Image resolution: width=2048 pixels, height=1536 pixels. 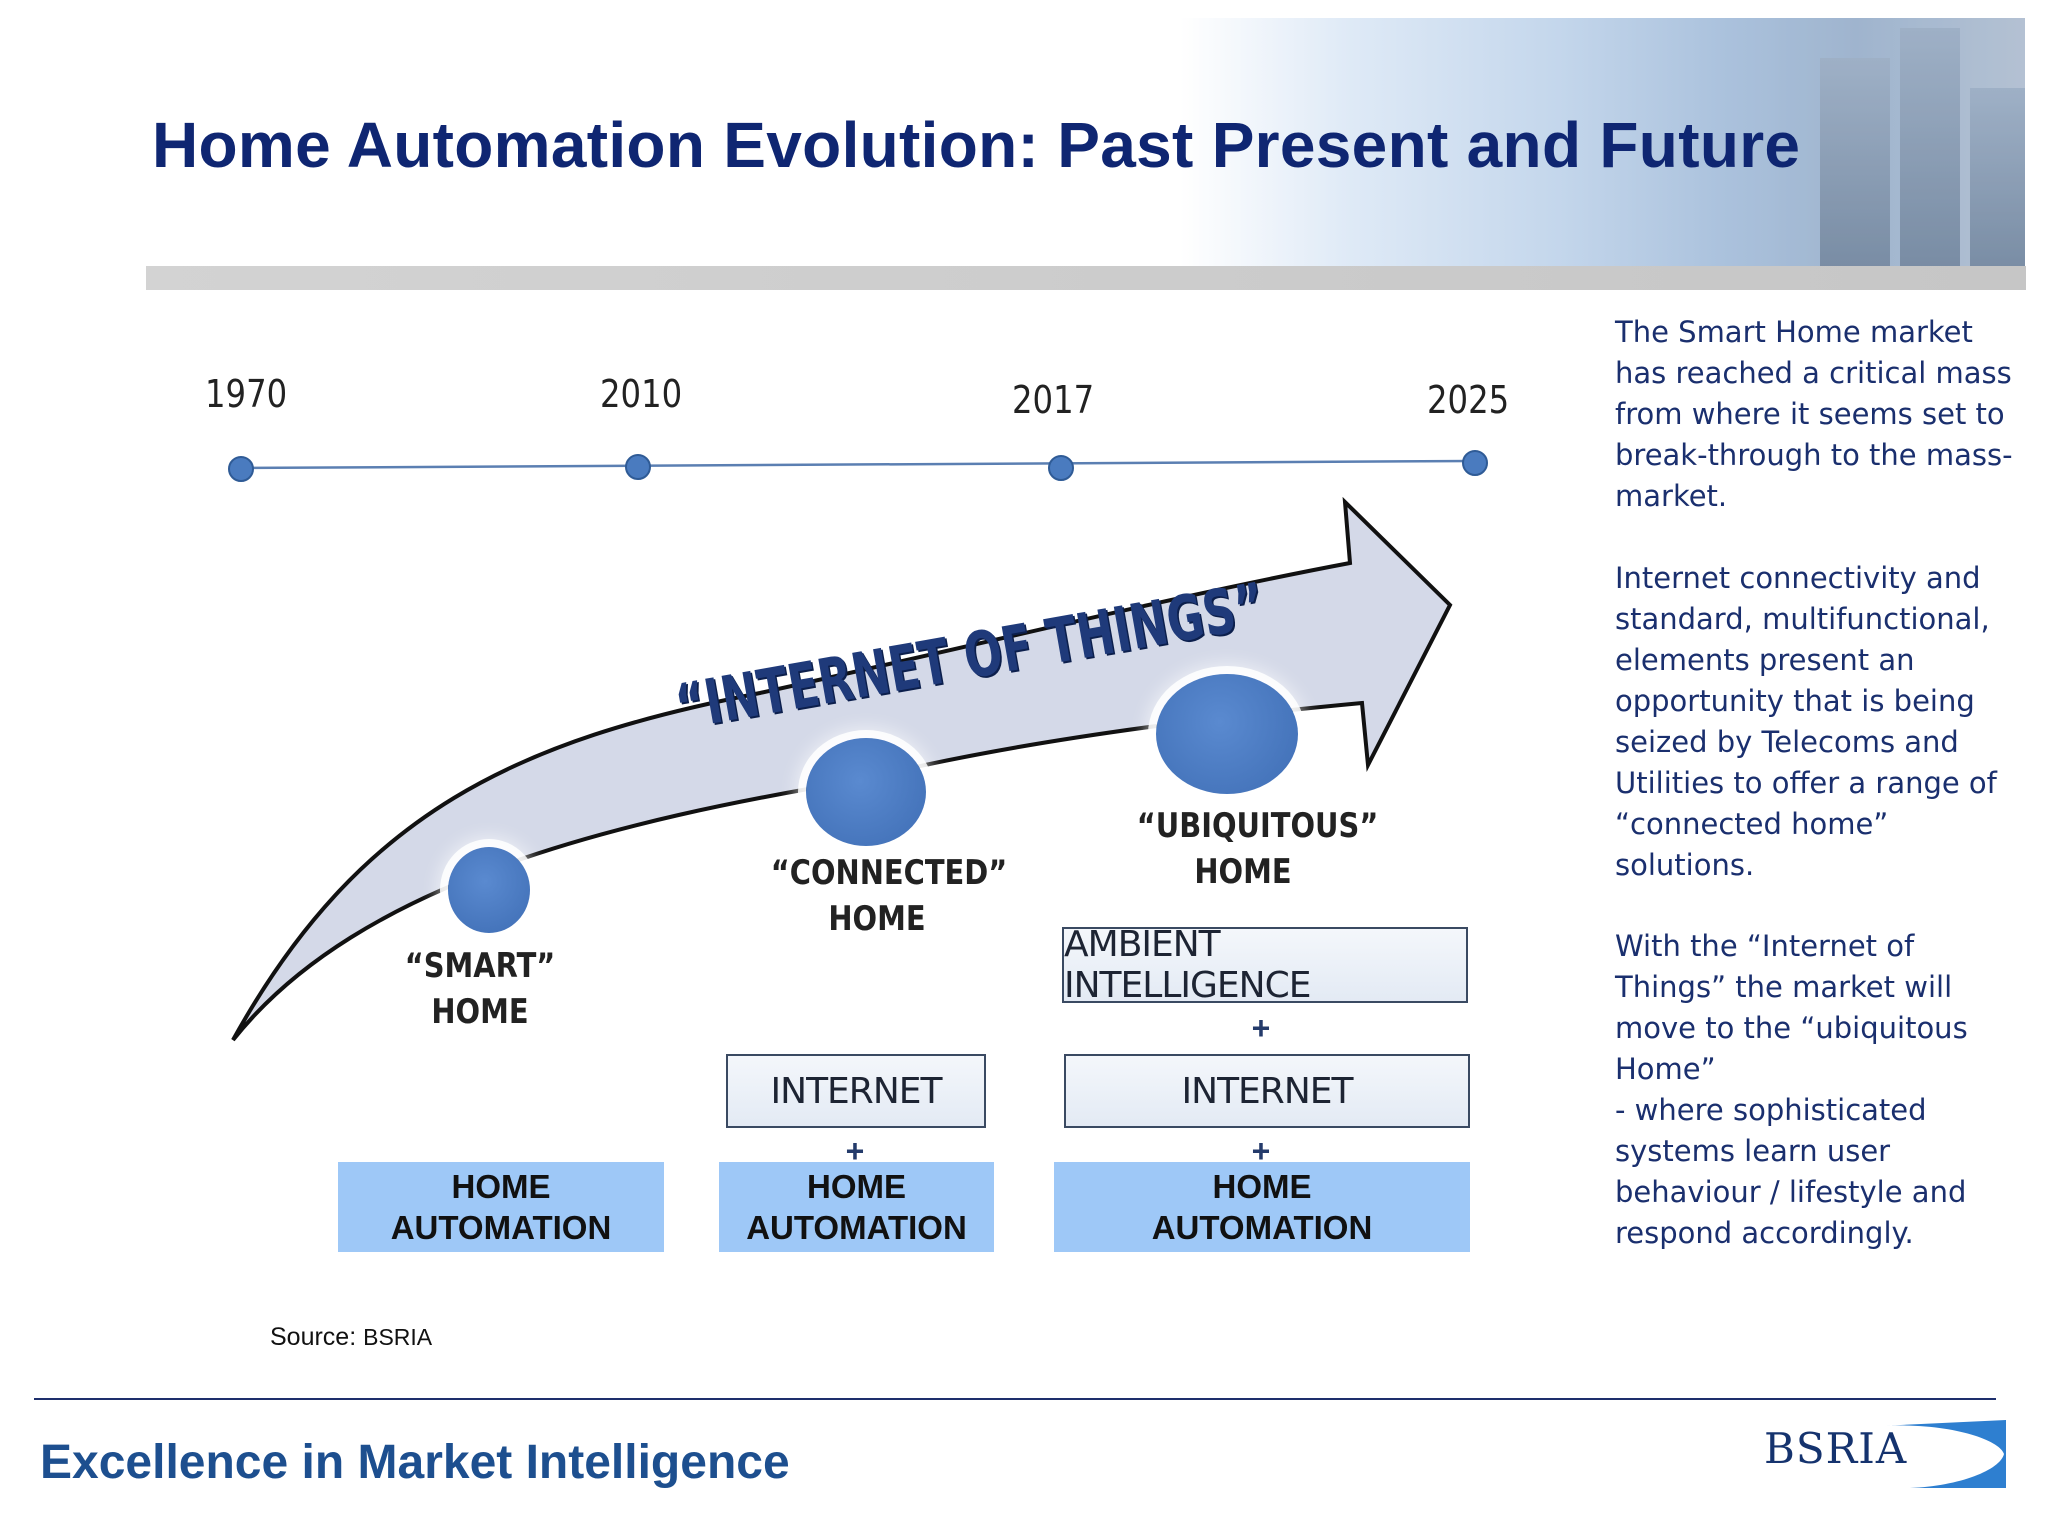 I want to click on source-note: Source: BSRIA, so click(x=351, y=1337).